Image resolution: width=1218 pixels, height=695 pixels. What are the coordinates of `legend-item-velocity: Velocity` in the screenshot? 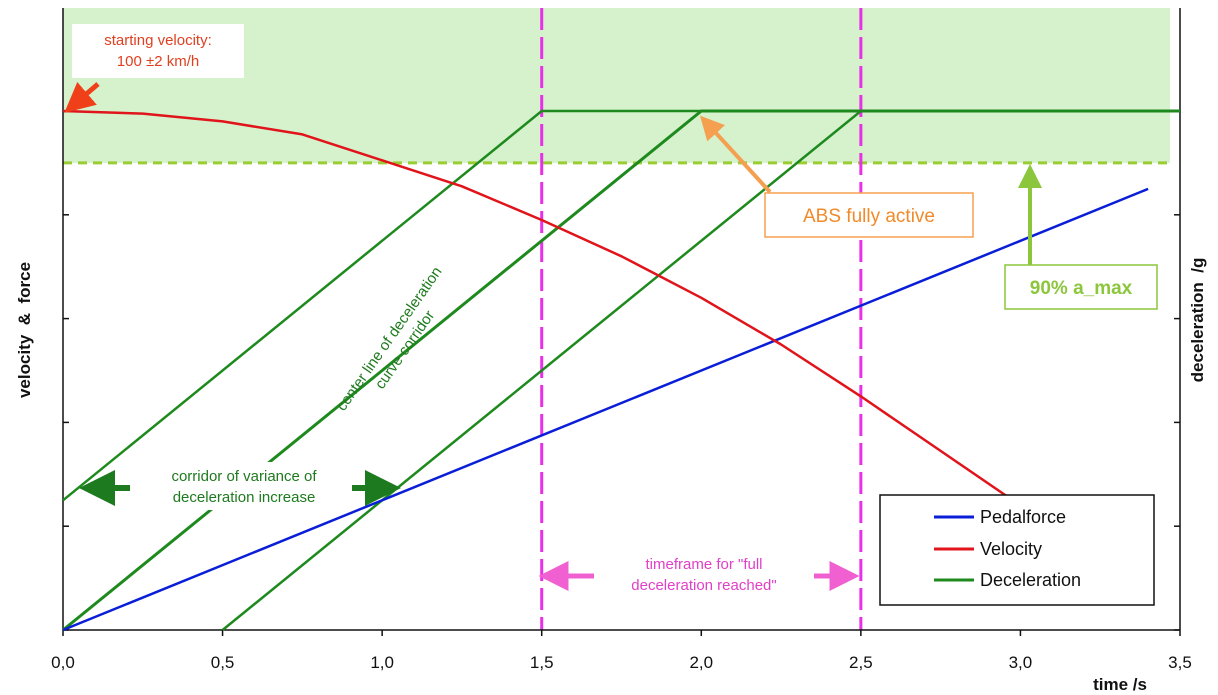 It's located at (988, 549).